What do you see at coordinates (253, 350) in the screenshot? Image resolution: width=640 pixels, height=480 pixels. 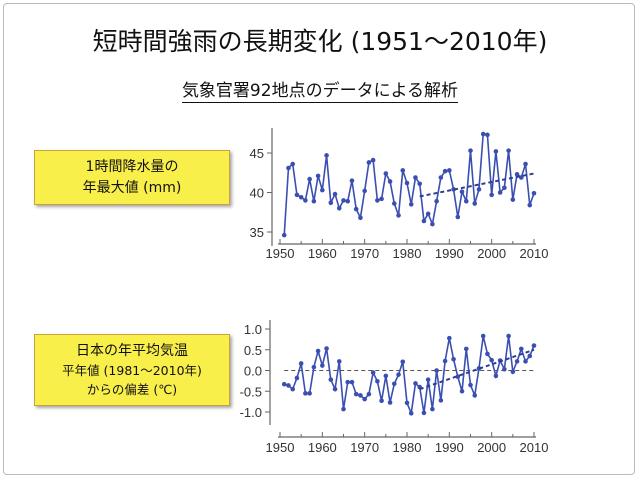 I see `y-tick-label: 0.5` at bounding box center [253, 350].